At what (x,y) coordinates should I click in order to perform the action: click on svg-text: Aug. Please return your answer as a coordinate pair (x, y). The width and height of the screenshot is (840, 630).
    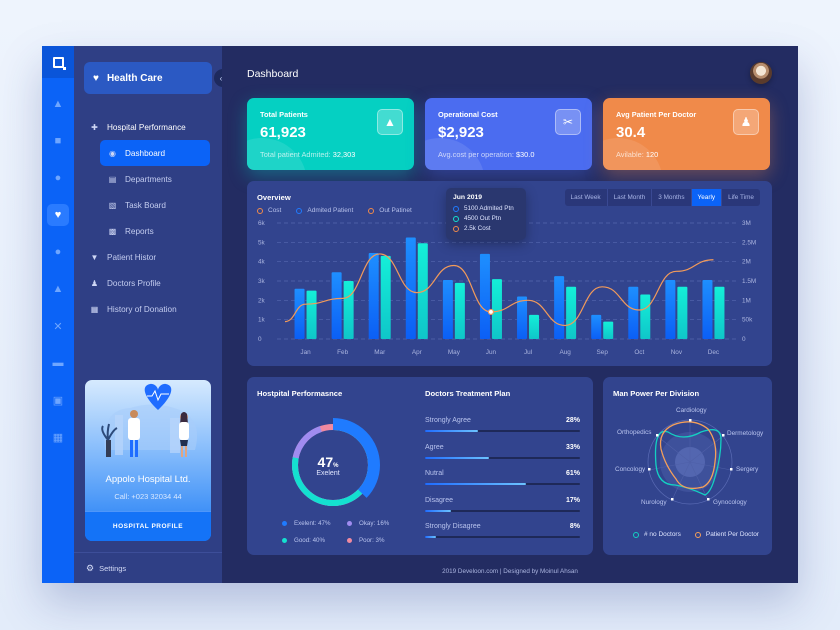
    Looking at the image, I should click on (565, 352).